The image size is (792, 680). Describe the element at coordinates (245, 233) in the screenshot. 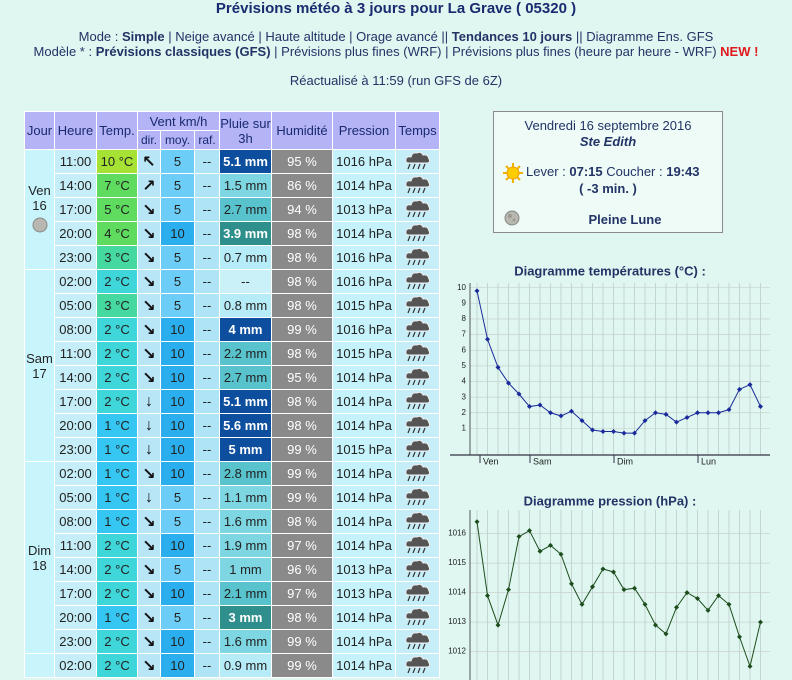

I see `pluie-cell: 3.9 mm` at that location.